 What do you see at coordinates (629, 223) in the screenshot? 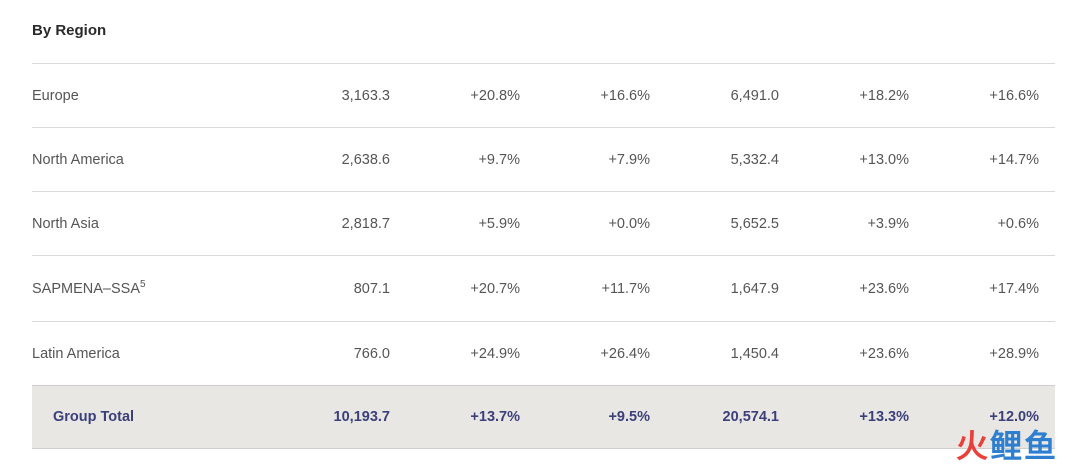
I see `cell: +0.0%` at bounding box center [629, 223].